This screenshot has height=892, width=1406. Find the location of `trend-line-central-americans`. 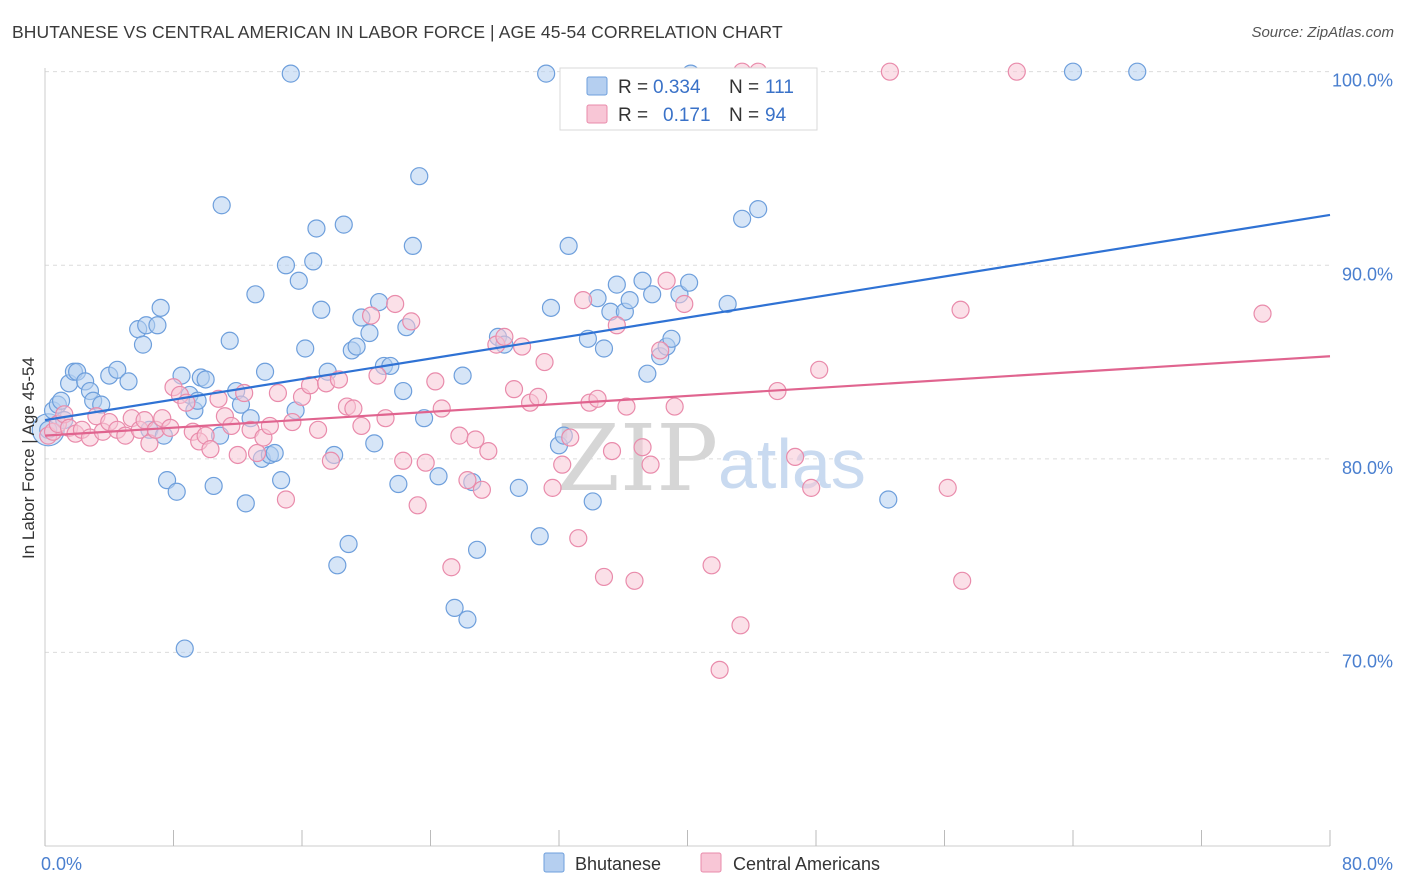

trend-line-central-americans is located at coordinates (687, 396).